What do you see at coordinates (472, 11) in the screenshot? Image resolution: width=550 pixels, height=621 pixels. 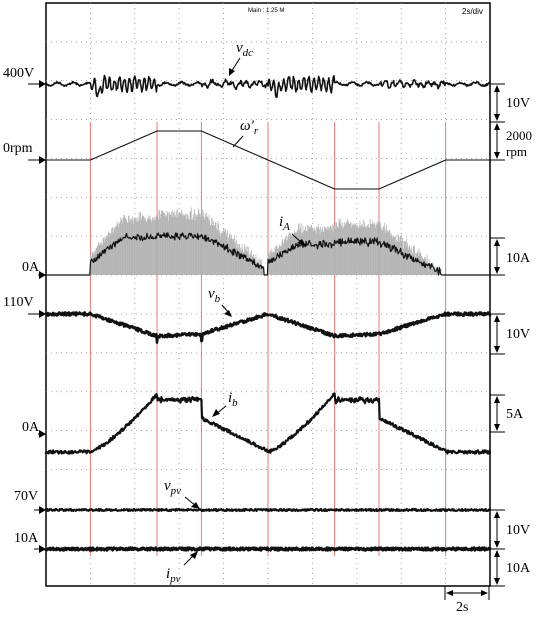 I see `header-timebase: 2s/div` at bounding box center [472, 11].